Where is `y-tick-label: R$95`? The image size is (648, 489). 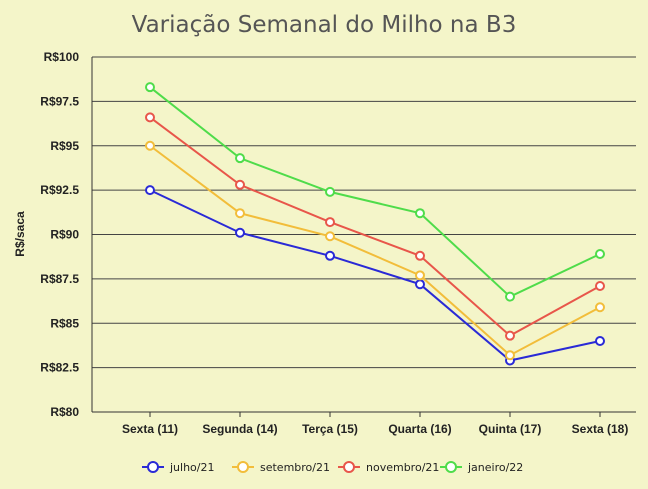 y-tick-label: R$95 is located at coordinates (64, 146).